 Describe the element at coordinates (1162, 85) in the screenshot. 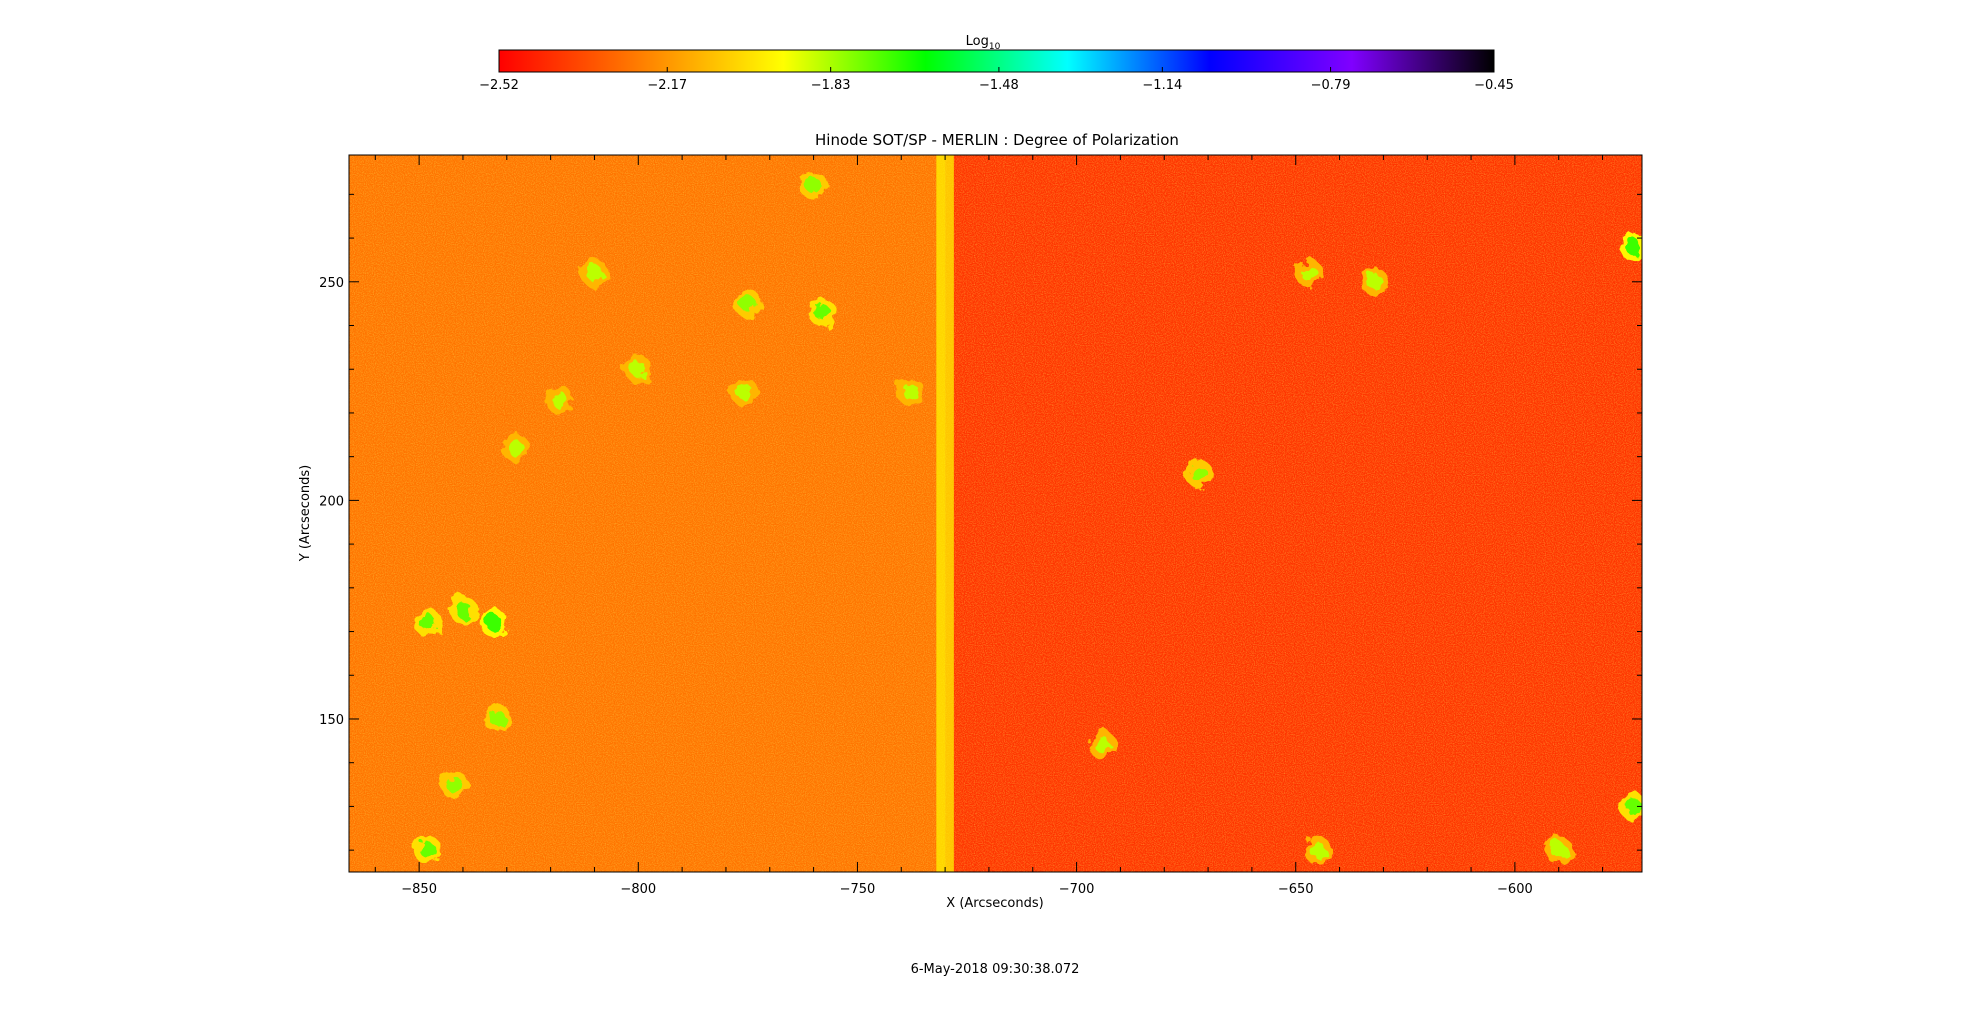

I see `colorbar-tick-label: −1.14` at that location.